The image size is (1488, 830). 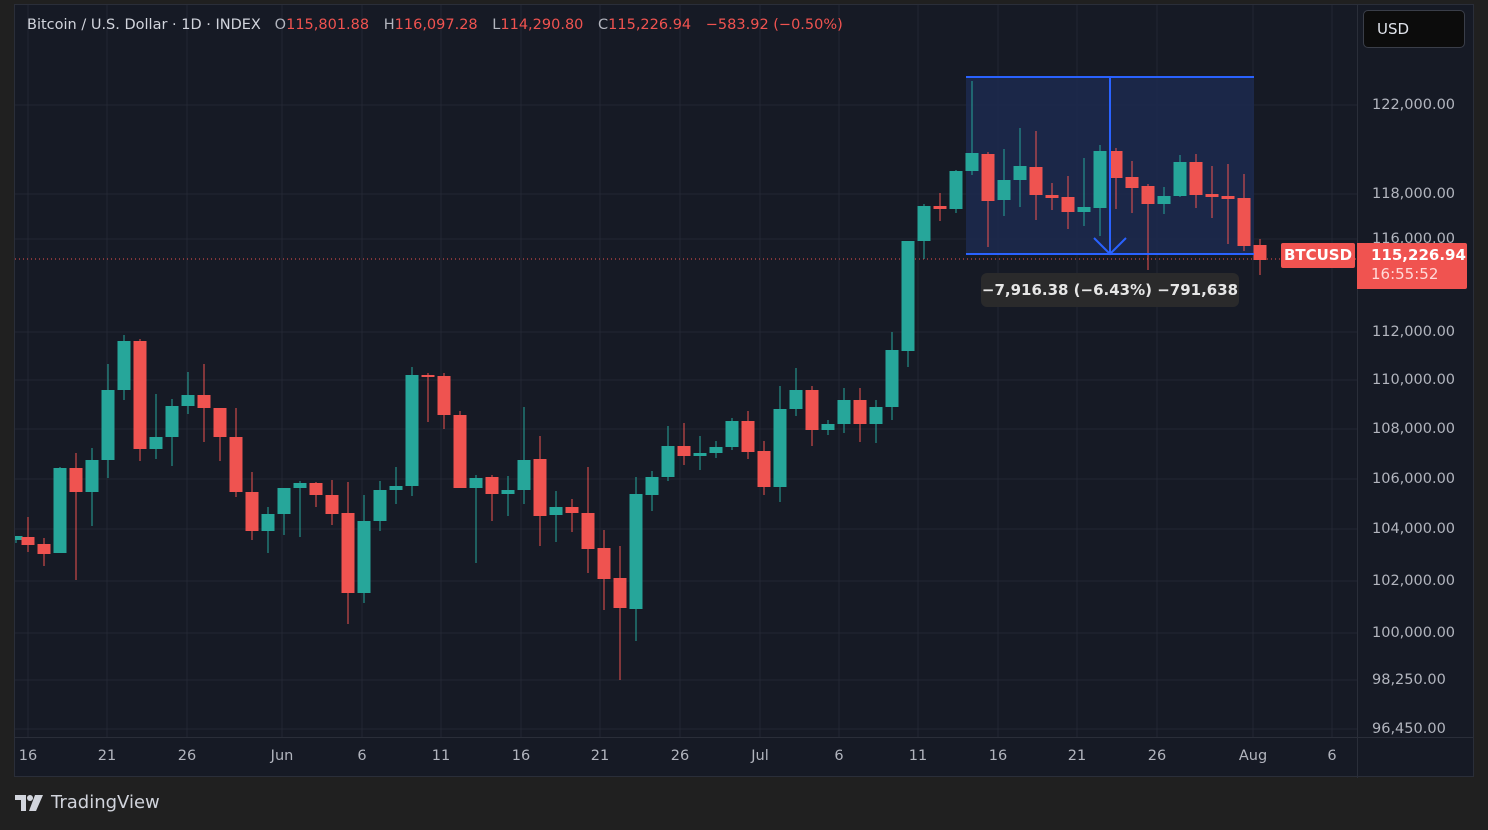 I want to click on currency-button: USD, so click(x=1414, y=29).